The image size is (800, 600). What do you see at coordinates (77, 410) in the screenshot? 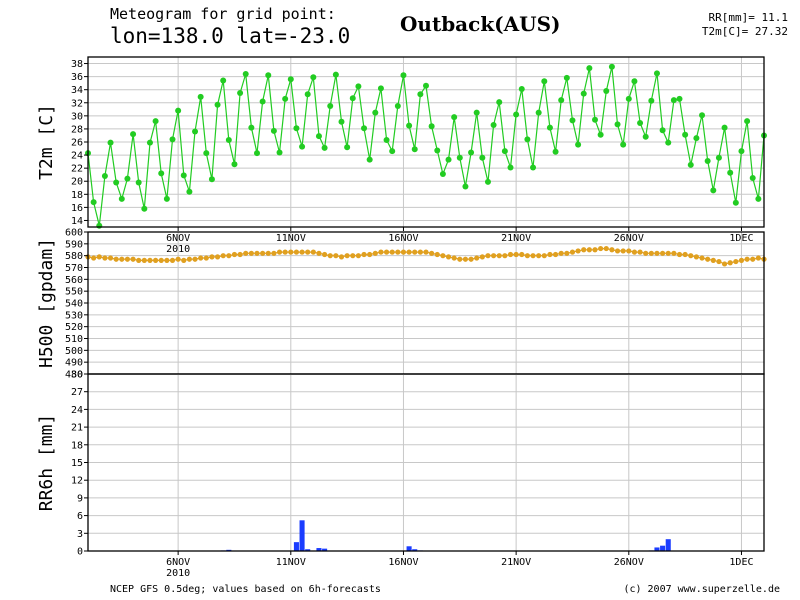
I see `y-tick-label: 24` at bounding box center [77, 410].